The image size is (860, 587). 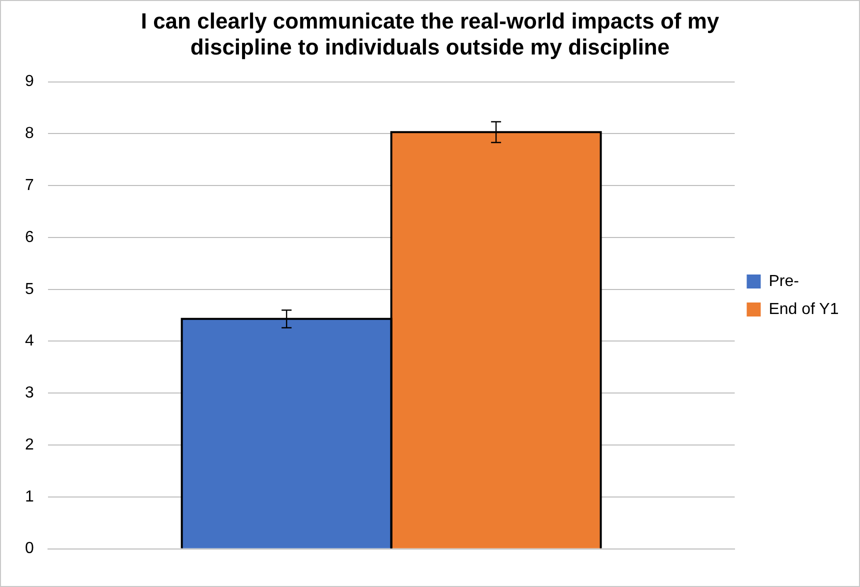 What do you see at coordinates (29, 497) in the screenshot?
I see `y-tick-label: 1` at bounding box center [29, 497].